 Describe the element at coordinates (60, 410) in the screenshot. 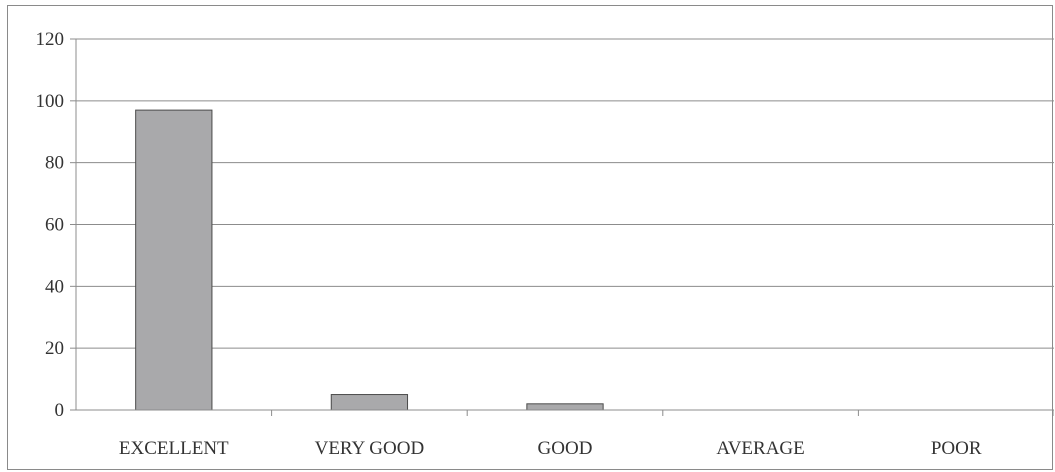

I see `y-tick-label: 0` at that location.